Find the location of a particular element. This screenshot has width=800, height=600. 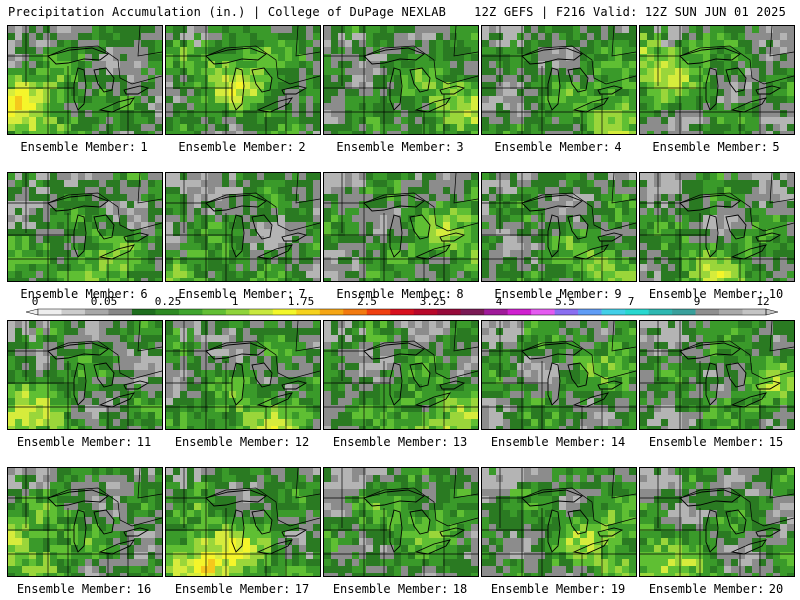

ensemble-member-caption: Ensemble Member: 6 is located at coordinates (84, 294).